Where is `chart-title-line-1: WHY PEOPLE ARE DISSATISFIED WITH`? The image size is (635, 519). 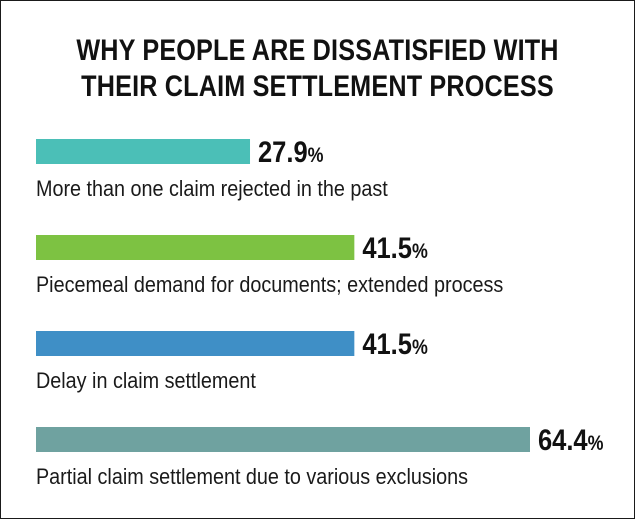 chart-title-line-1: WHY PEOPLE ARE DISSATISFIED WITH is located at coordinates (317, 50).